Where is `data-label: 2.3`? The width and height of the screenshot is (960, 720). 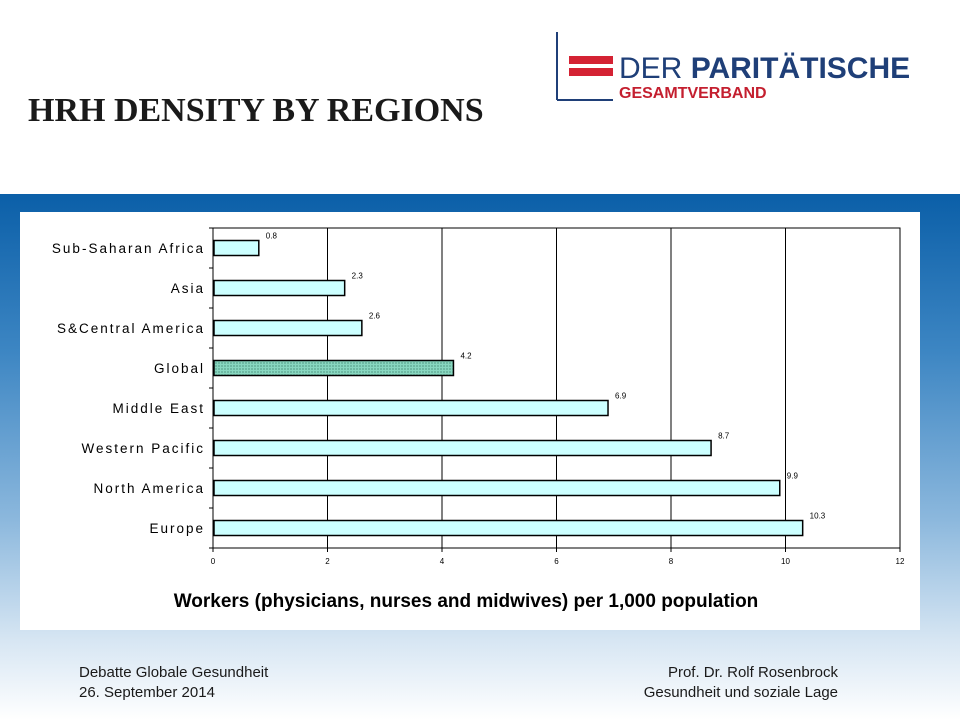 data-label: 2.3 is located at coordinates (358, 276).